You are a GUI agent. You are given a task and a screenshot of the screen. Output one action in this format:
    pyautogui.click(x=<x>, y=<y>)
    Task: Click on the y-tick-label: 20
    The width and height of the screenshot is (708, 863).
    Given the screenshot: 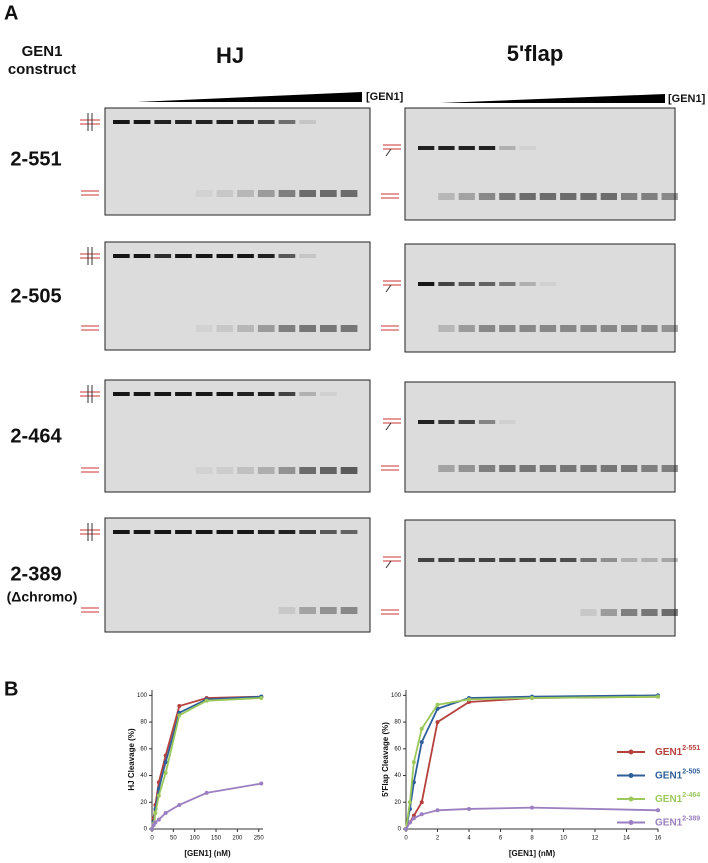 What is the action you would take?
    pyautogui.click(x=397, y=803)
    